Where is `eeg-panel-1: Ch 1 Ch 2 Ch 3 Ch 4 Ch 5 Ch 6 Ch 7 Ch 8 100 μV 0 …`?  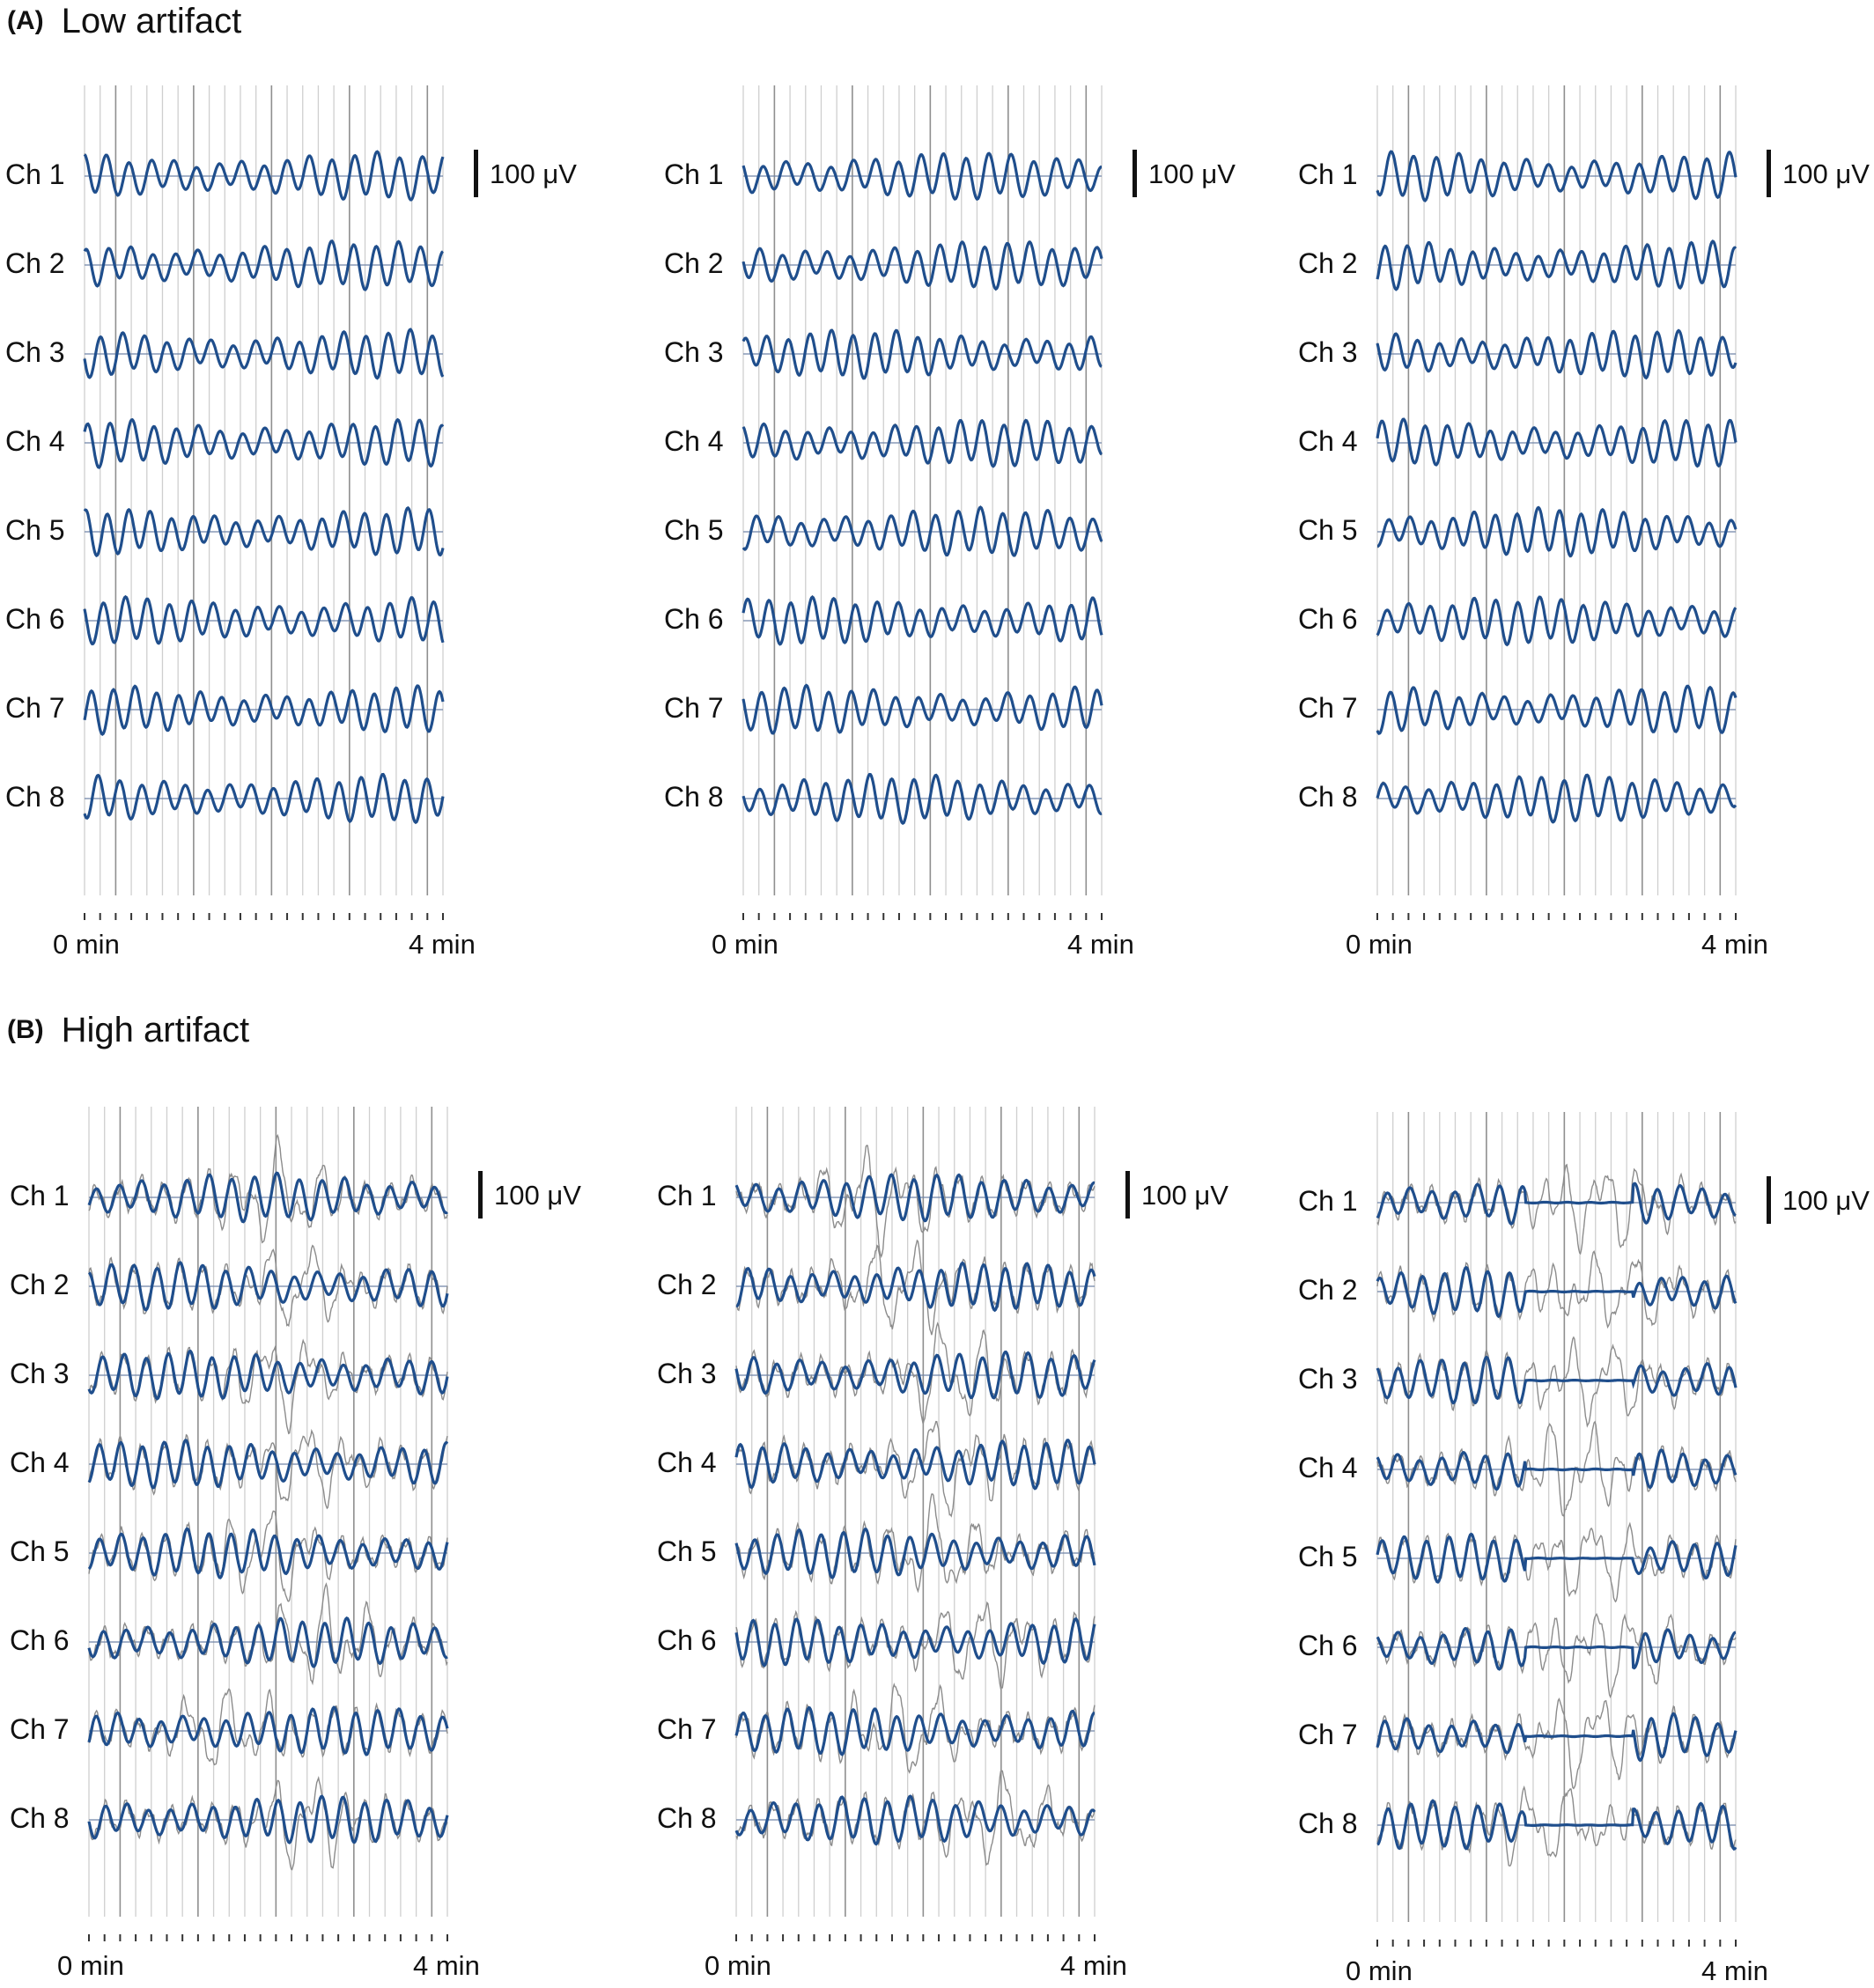
eeg-panel-1: Ch 1 Ch 2 Ch 3 Ch 4 Ch 5 Ch 6 Ch 7 Ch 8 100 μV 0 … is located at coordinates (290, 521).